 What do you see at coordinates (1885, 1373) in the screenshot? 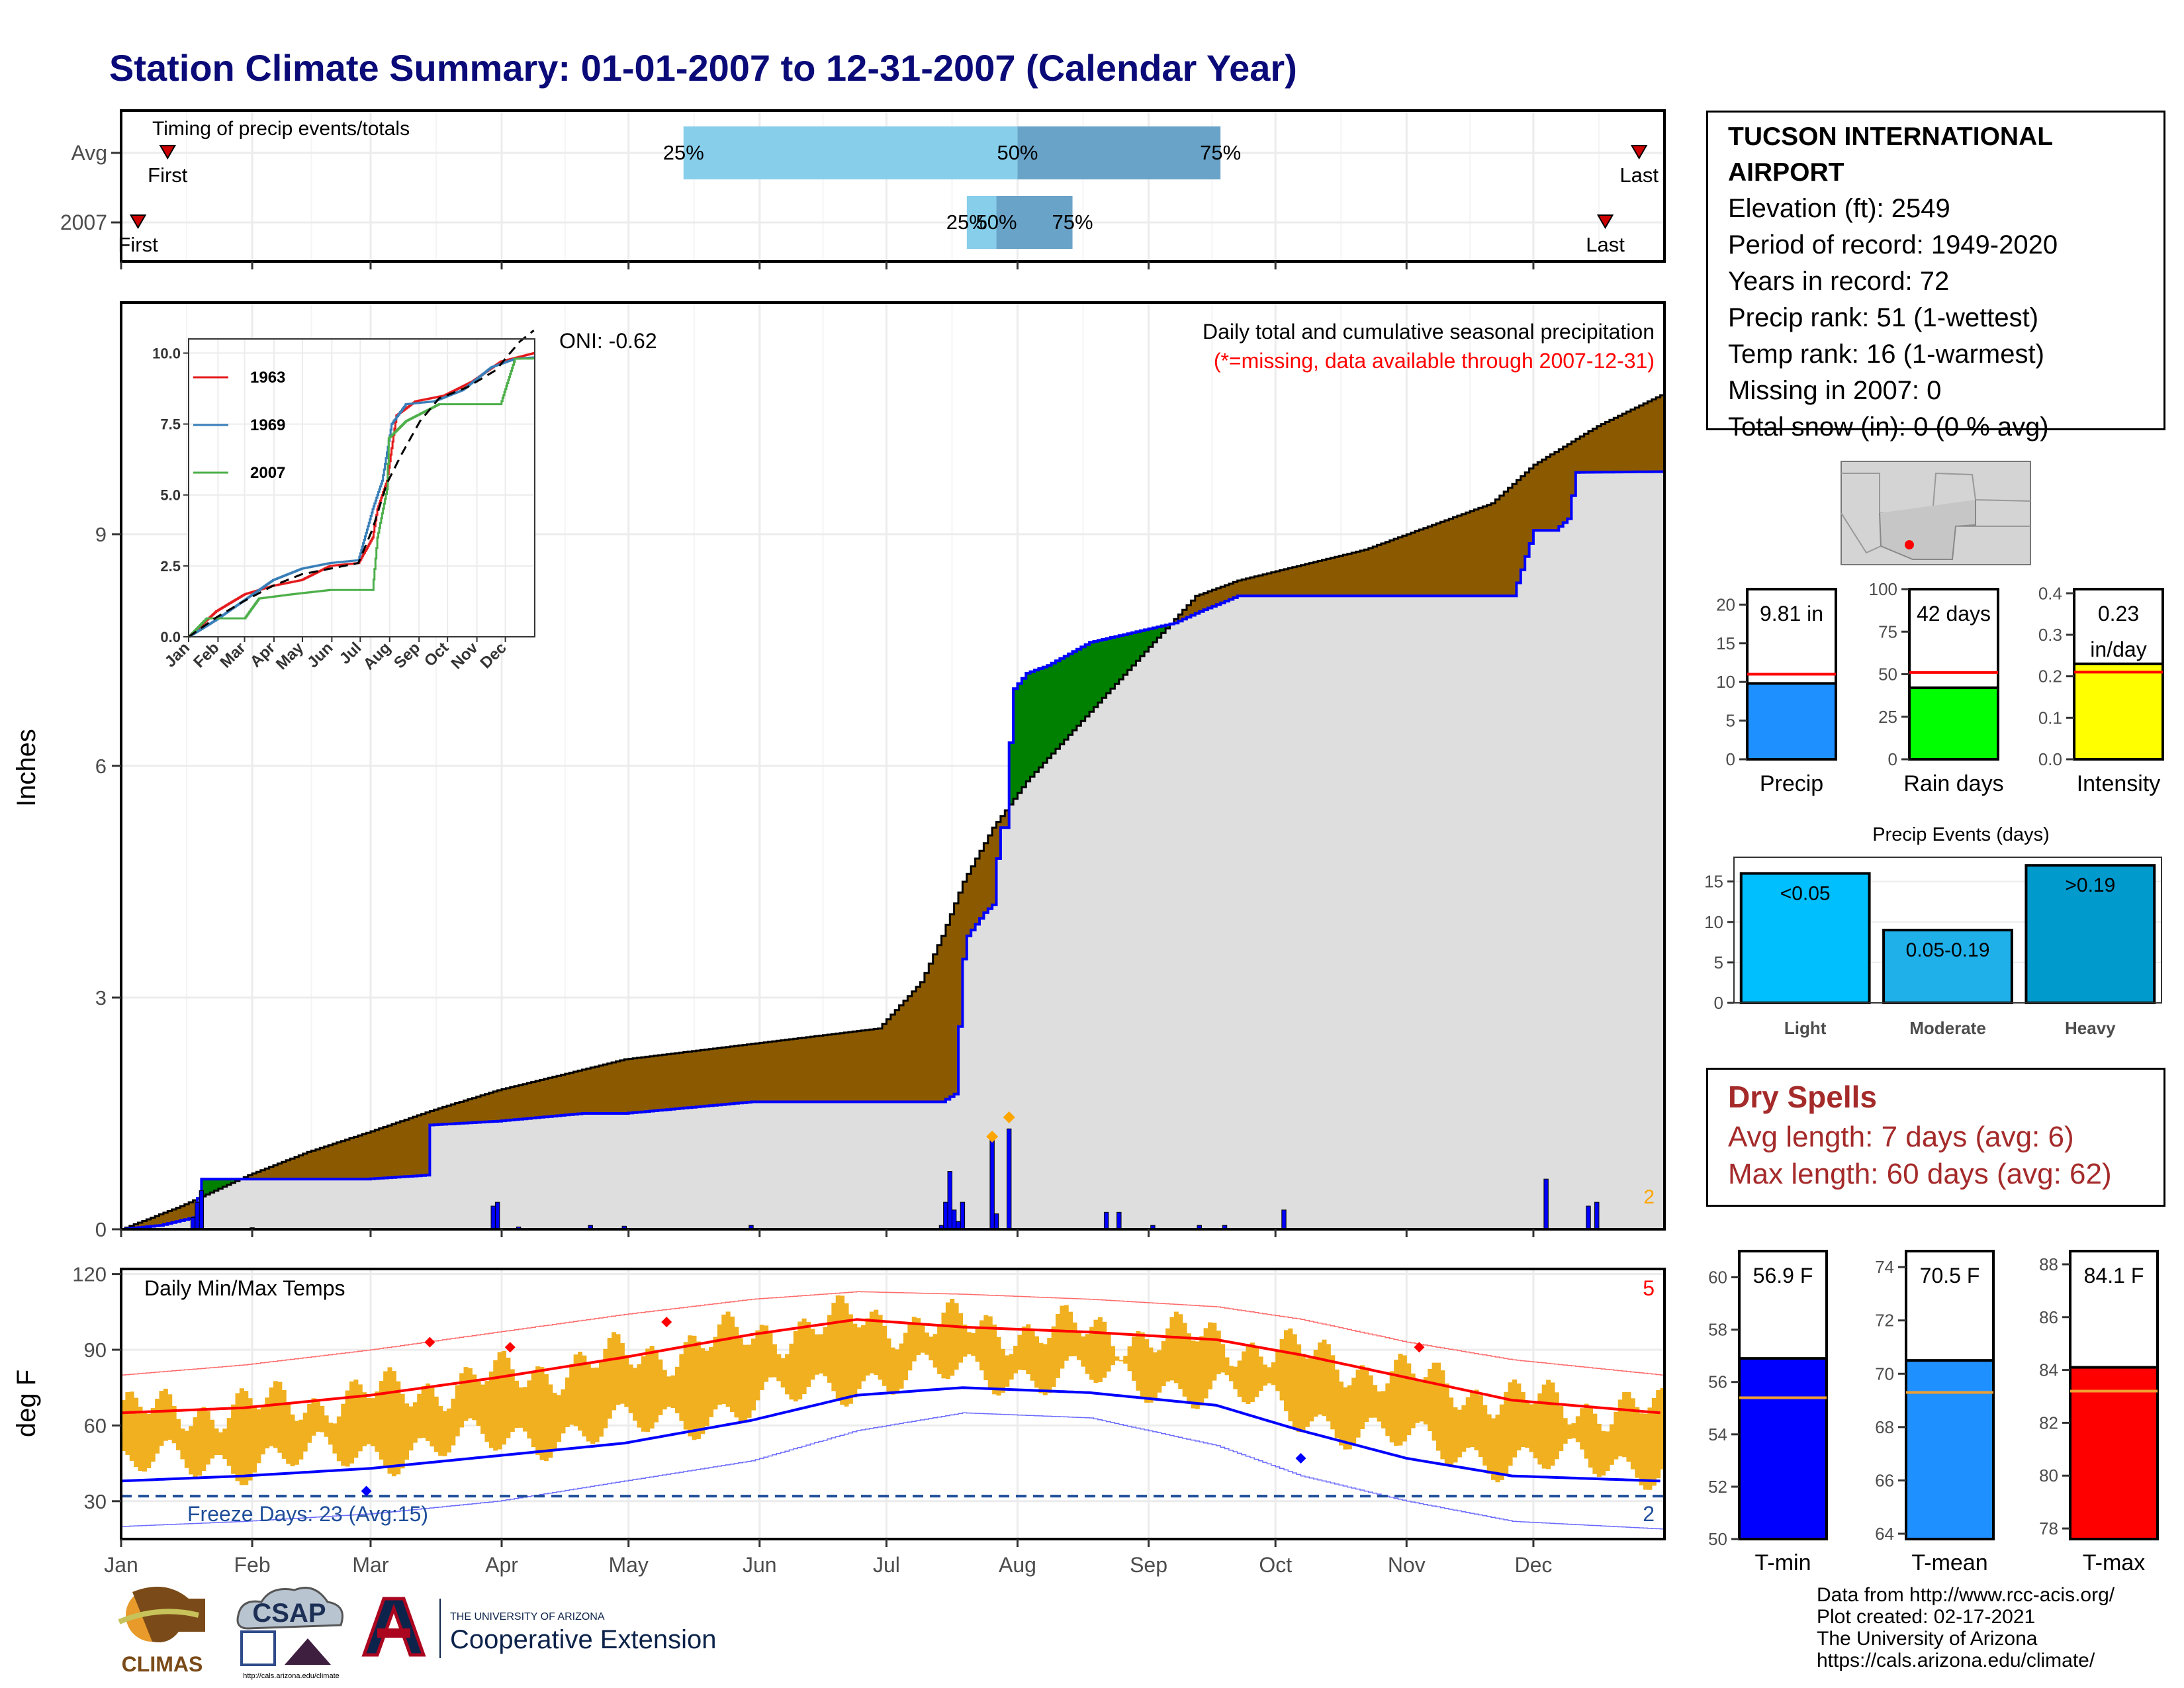
I see `y-tick-label: 70` at bounding box center [1885, 1373].